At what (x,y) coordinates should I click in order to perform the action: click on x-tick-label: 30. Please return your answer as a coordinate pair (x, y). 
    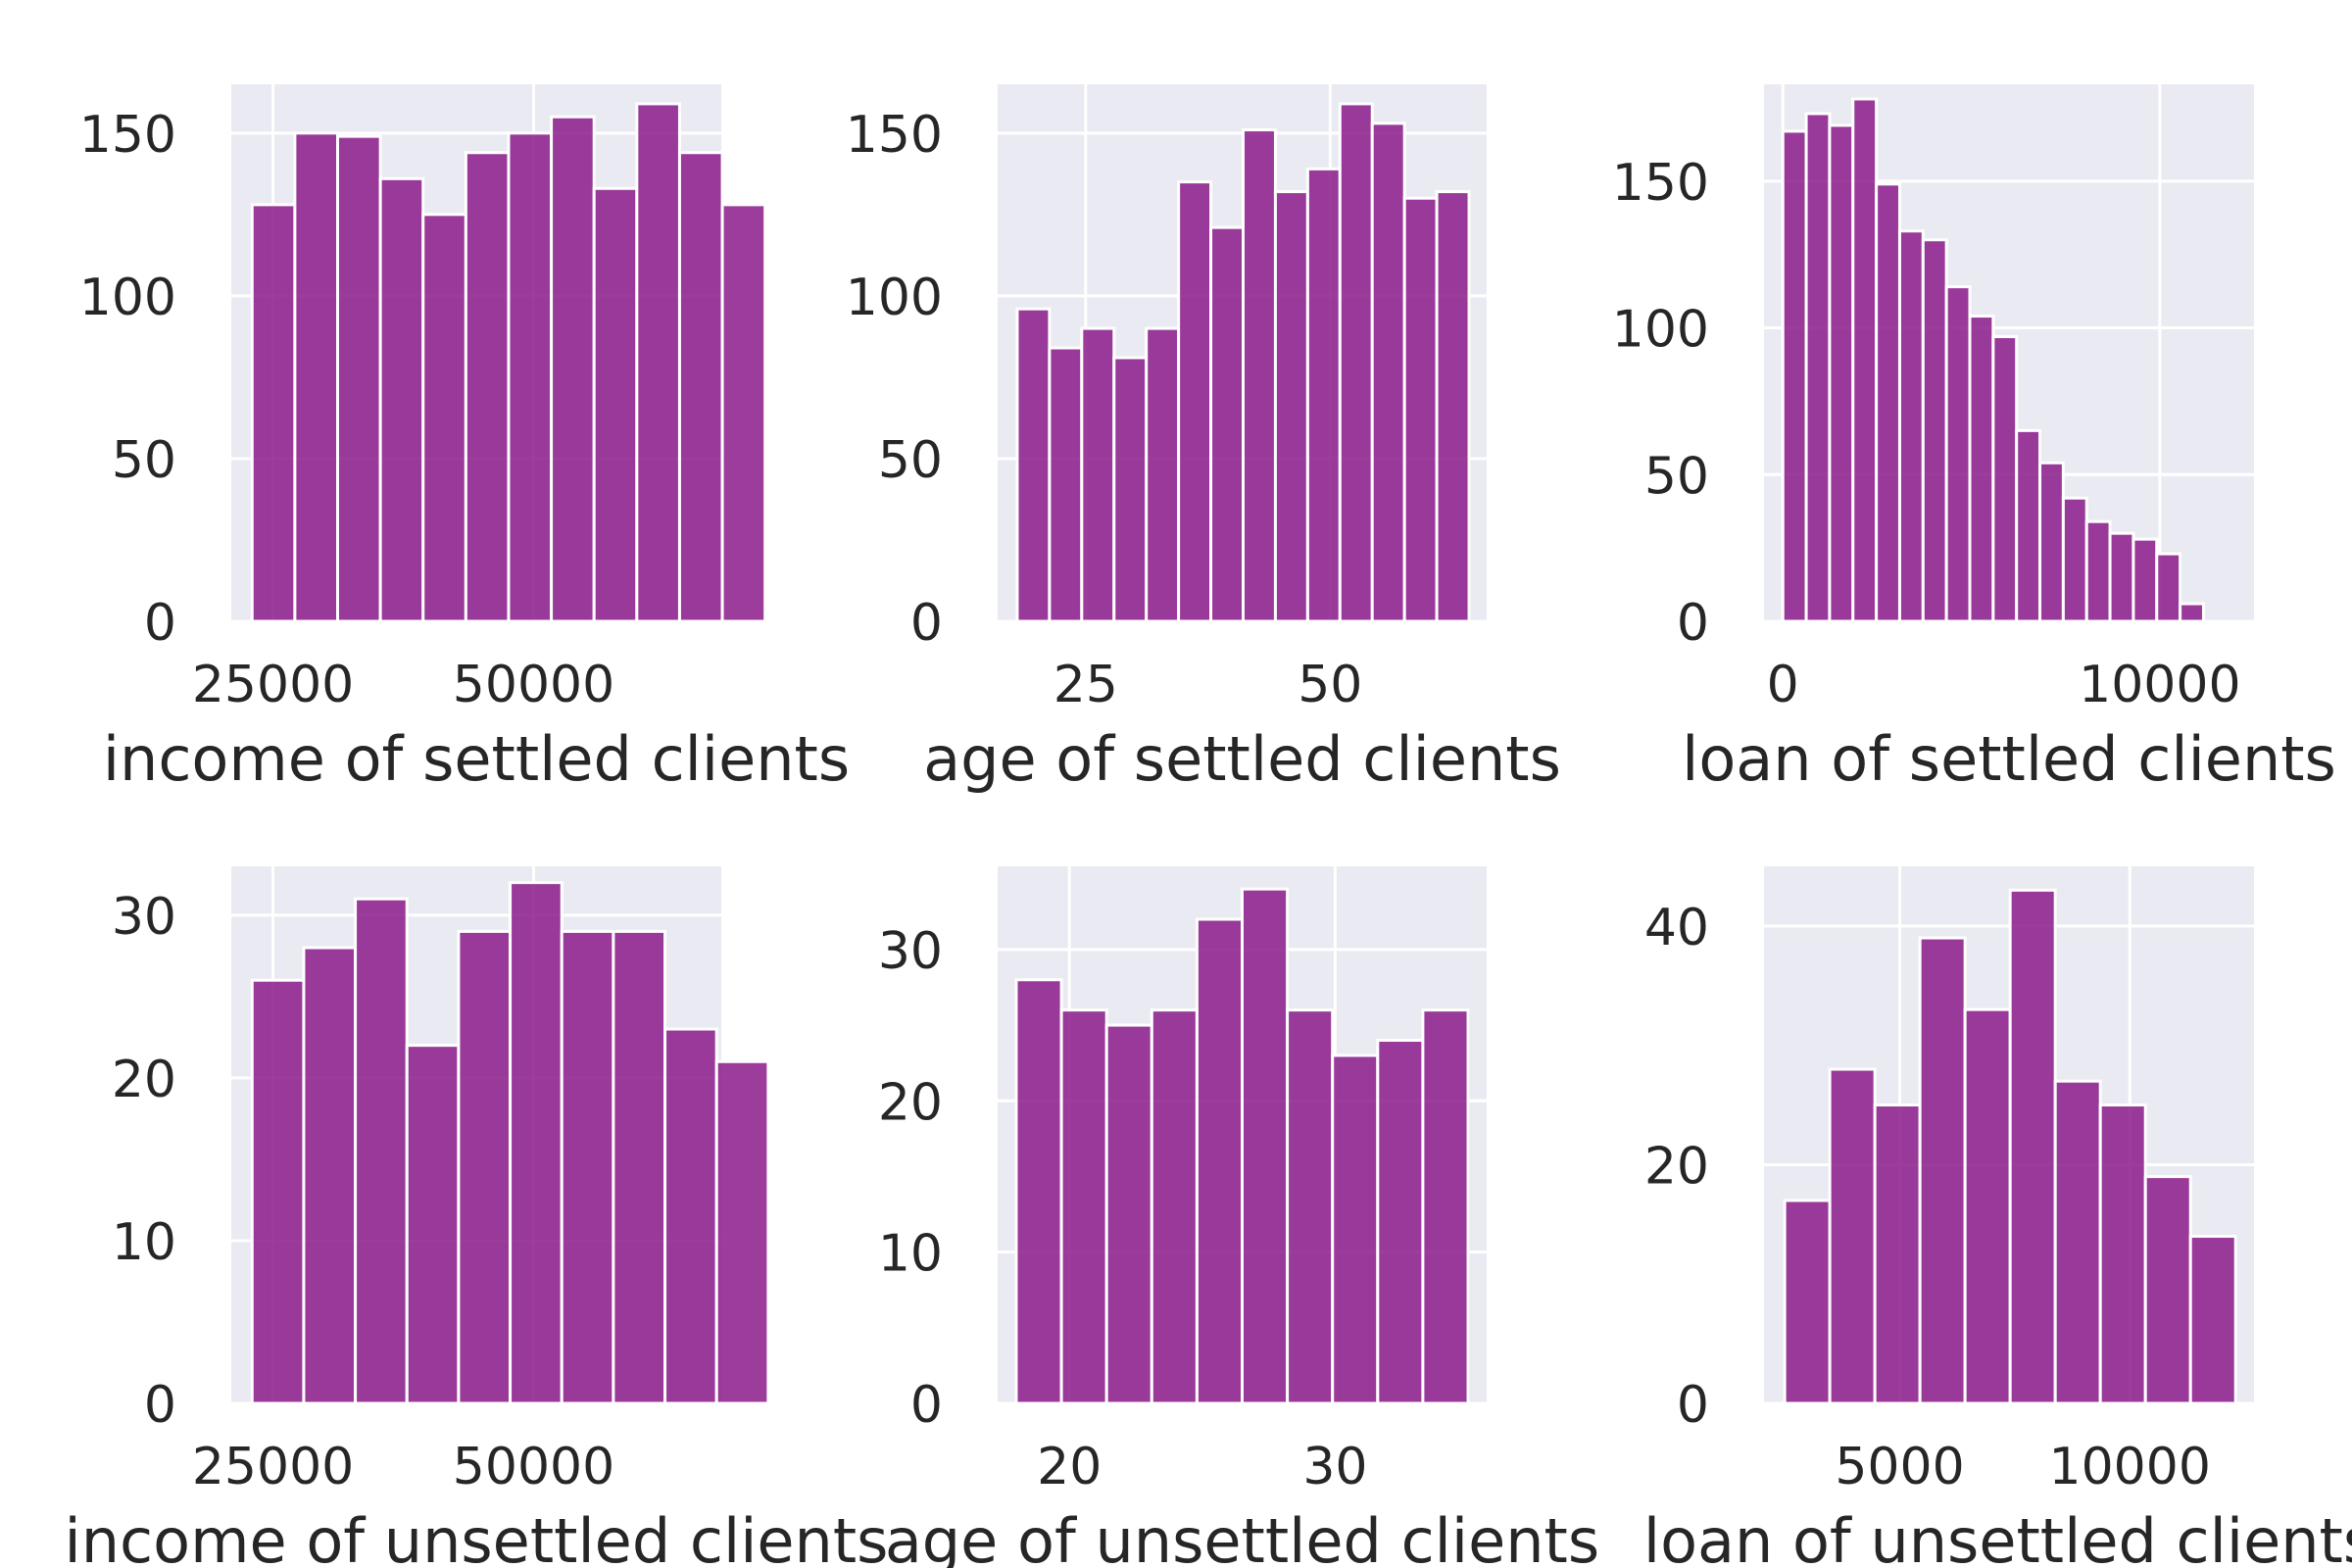
    Looking at the image, I should click on (1334, 1467).